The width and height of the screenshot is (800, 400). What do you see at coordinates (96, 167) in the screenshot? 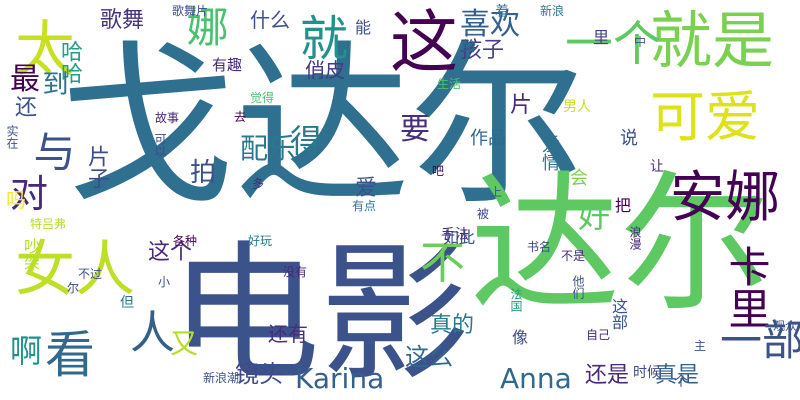
I see `cloud-word: 片子` at bounding box center [96, 167].